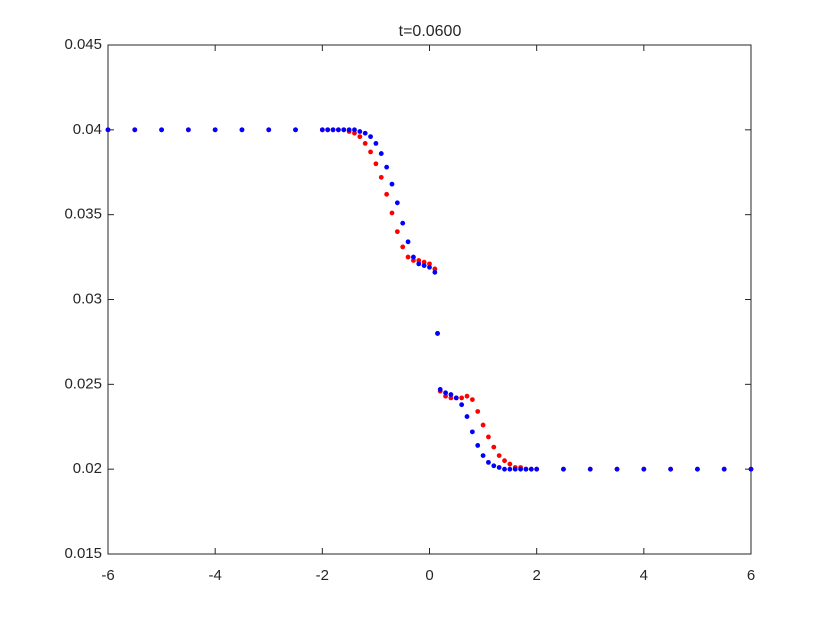 The image size is (830, 628). I want to click on x-tick-label: 4, so click(644, 575).